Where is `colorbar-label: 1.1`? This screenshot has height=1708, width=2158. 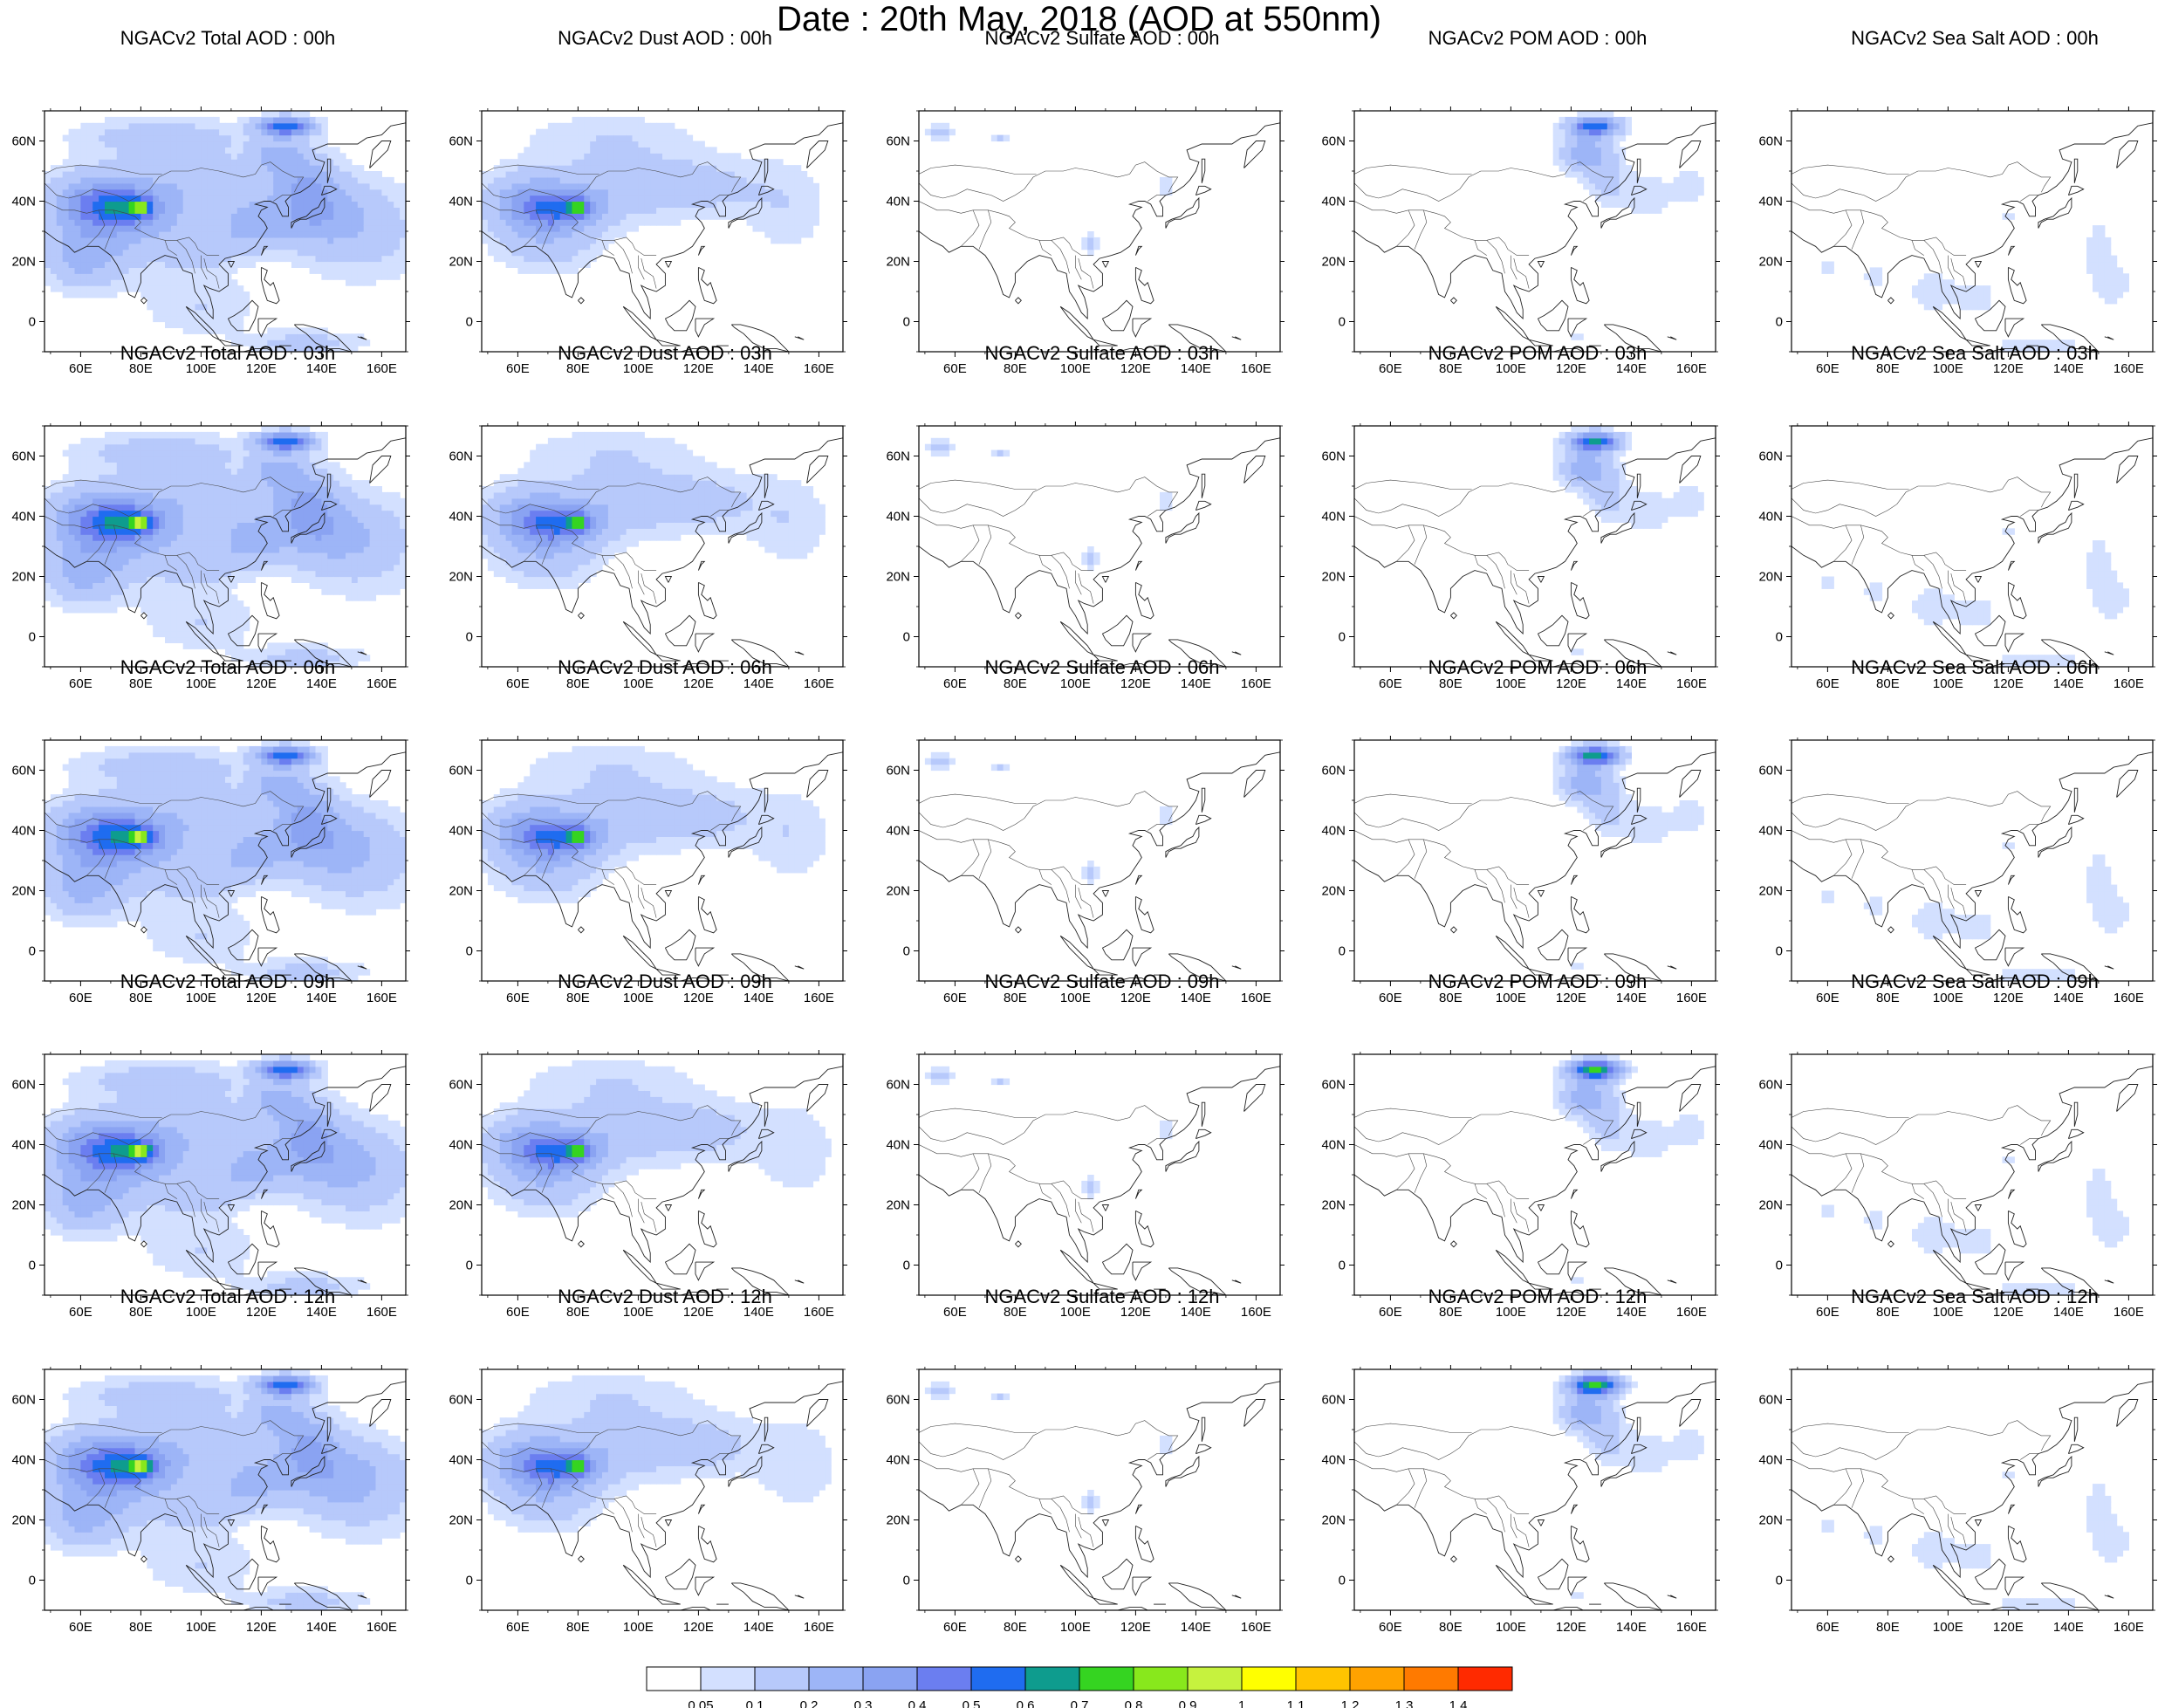 colorbar-label: 1.1 is located at coordinates (1296, 1703).